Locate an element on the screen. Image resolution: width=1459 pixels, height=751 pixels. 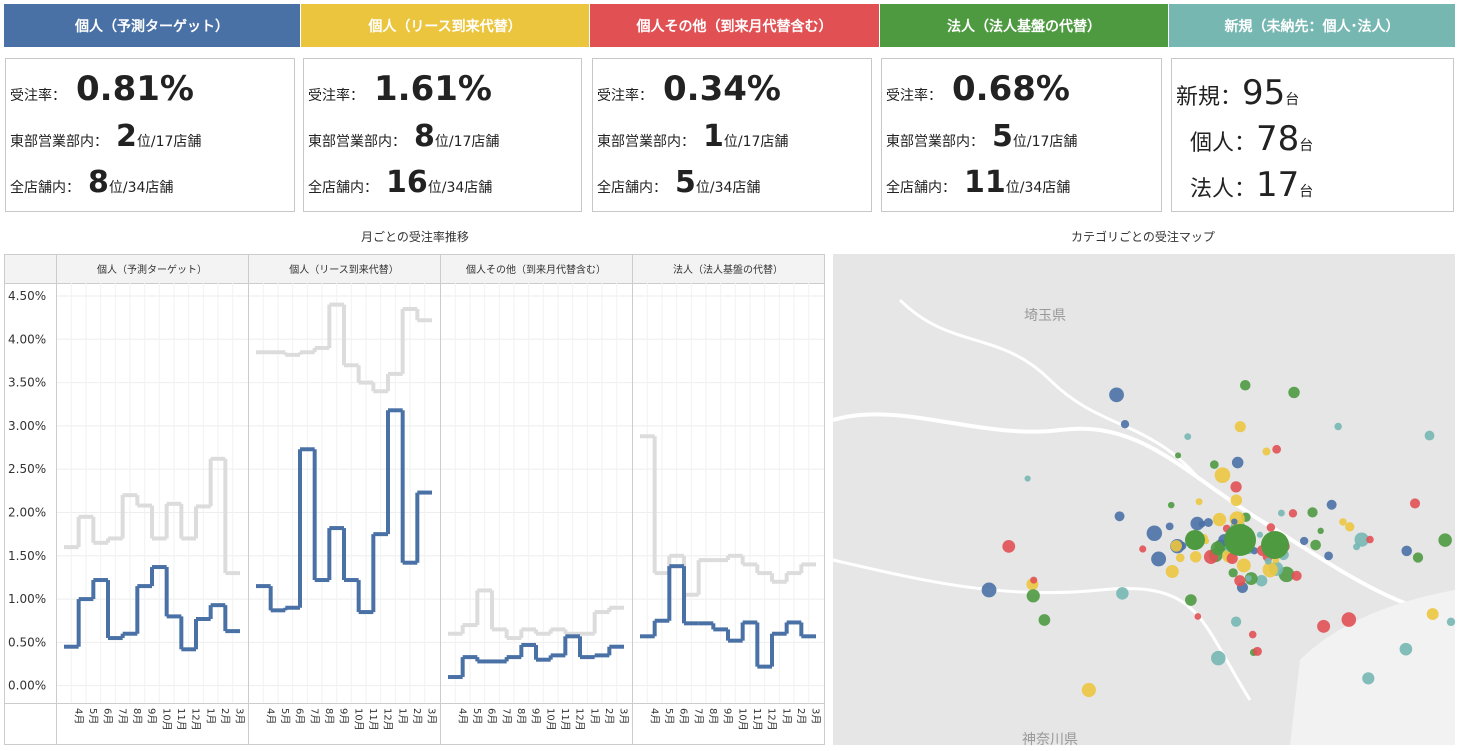
card-header: 個人（リース到来代替） is located at coordinates (445, 25).